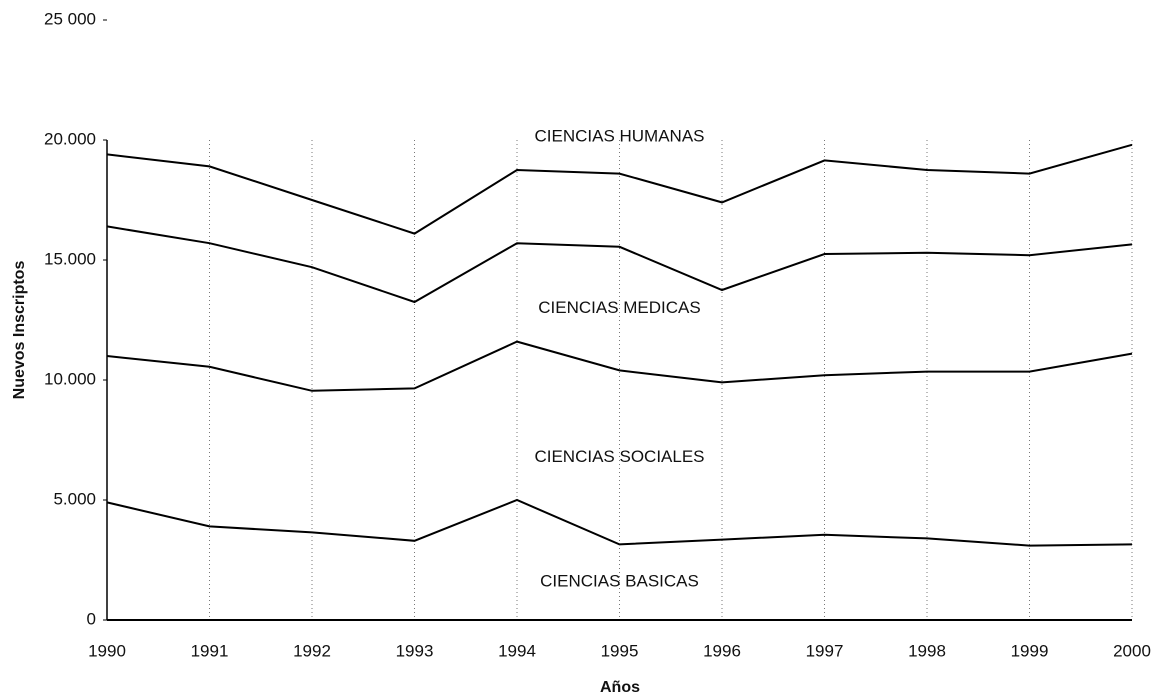 The height and width of the screenshot is (699, 1165). Describe the element at coordinates (619, 307) in the screenshot. I see `series-label: CIENCIAS MEDICAS` at that location.